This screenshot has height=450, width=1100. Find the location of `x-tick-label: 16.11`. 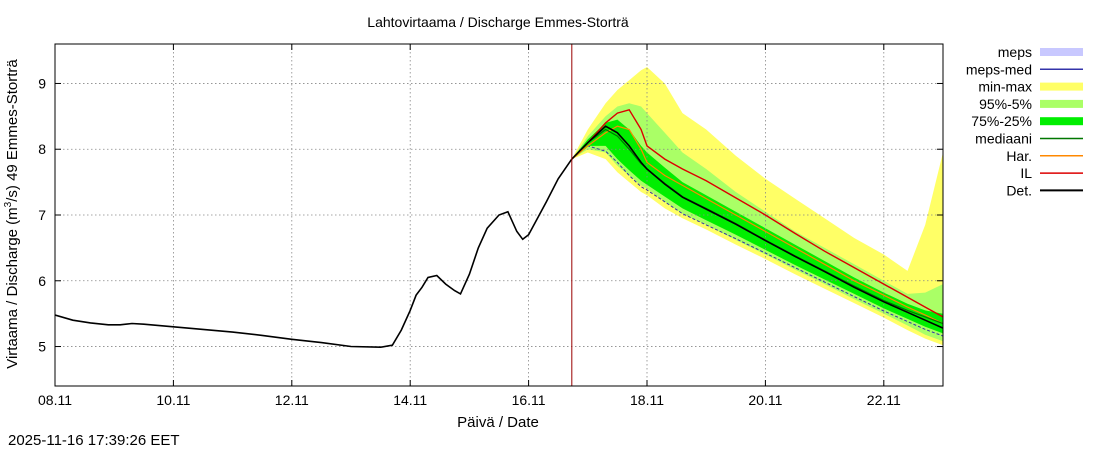

x-tick-label: 16.11 is located at coordinates (529, 400).